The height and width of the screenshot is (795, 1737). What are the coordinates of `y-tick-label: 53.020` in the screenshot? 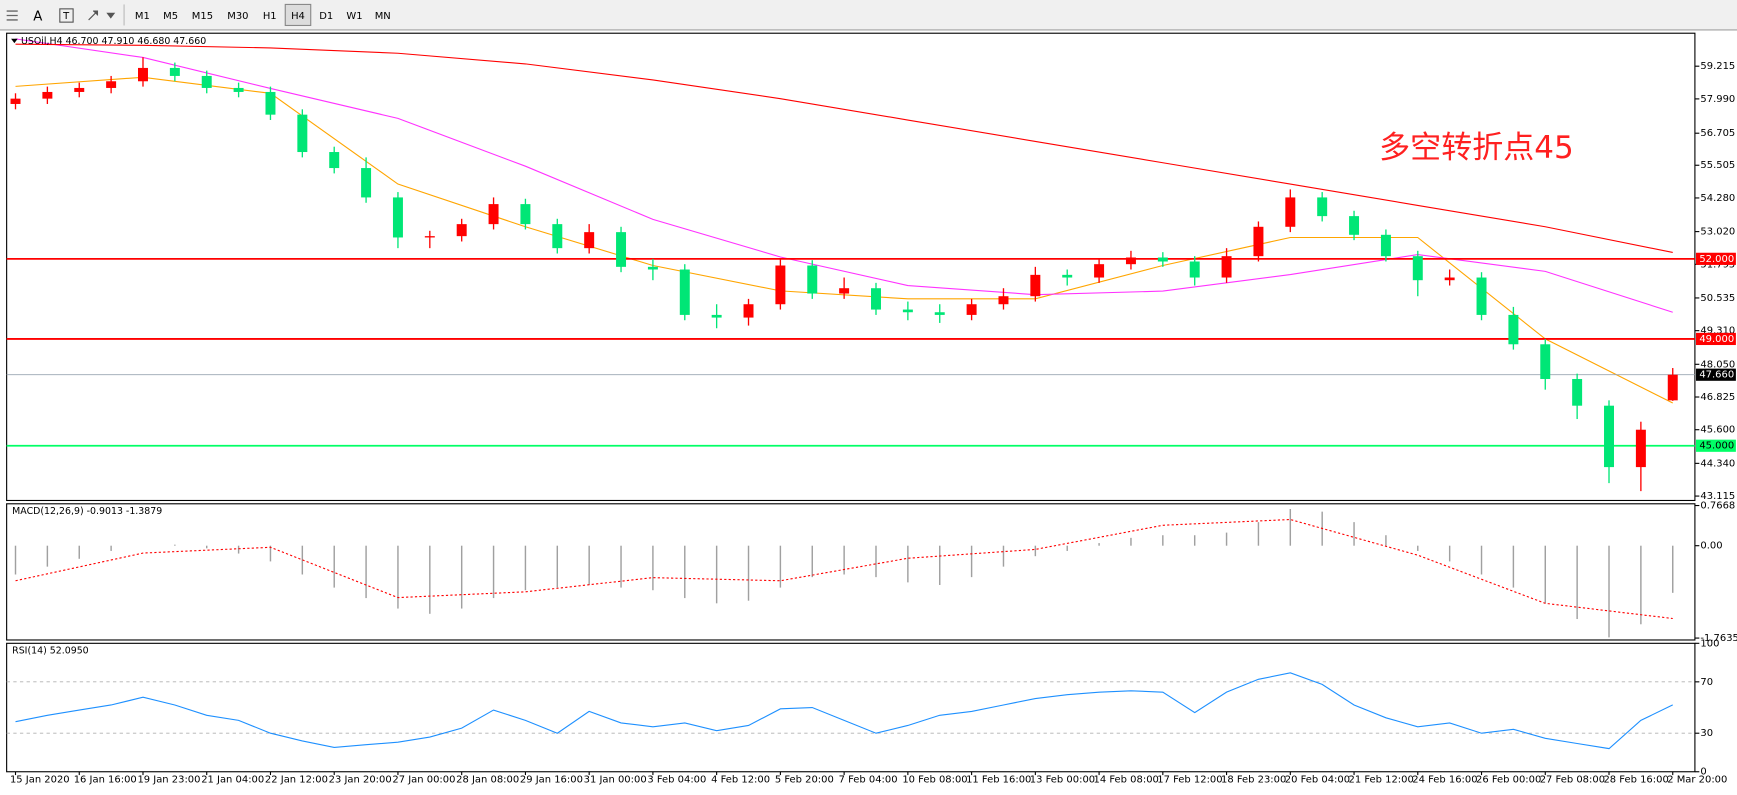 It's located at (1717, 232).